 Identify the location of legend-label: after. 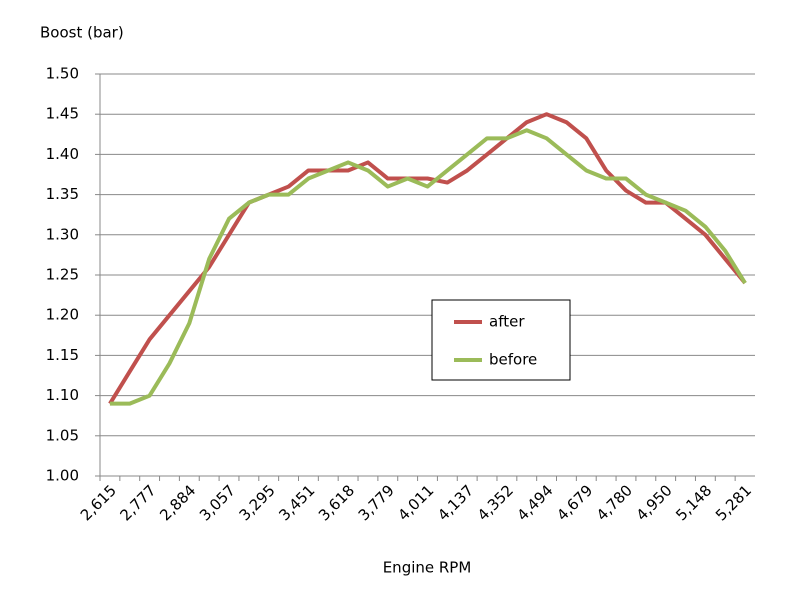
(507, 322).